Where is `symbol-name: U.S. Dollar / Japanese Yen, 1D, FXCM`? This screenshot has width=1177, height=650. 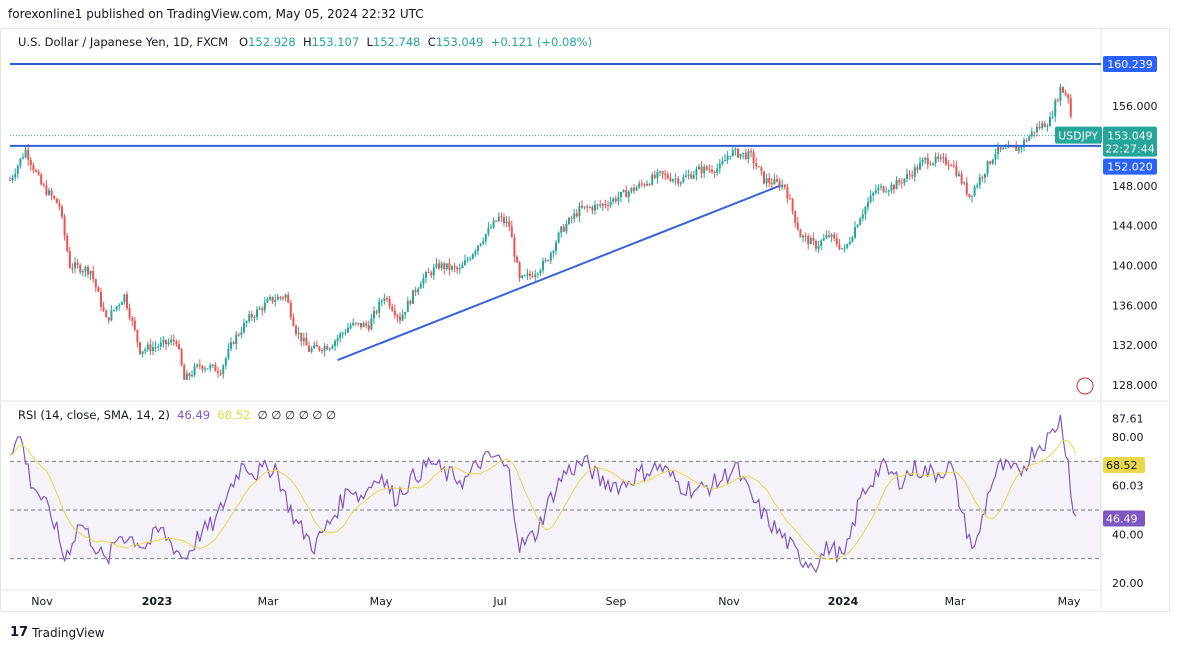
symbol-name: U.S. Dollar / Japanese Yen, 1D, FXCM is located at coordinates (123, 42).